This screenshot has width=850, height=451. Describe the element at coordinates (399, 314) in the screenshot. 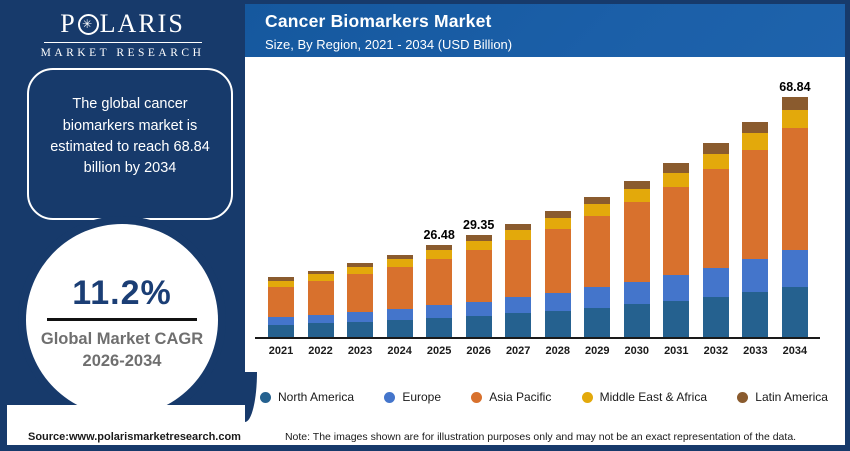

I see `bar-2024-segment-europe` at that location.